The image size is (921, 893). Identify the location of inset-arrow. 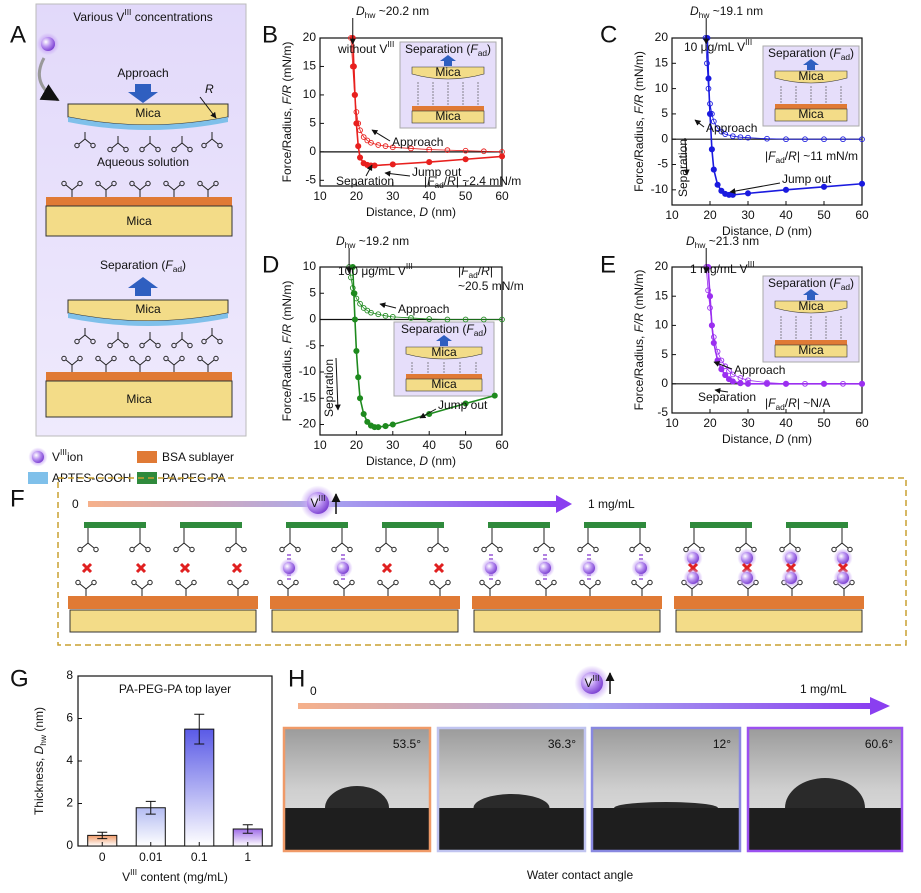
(811, 294).